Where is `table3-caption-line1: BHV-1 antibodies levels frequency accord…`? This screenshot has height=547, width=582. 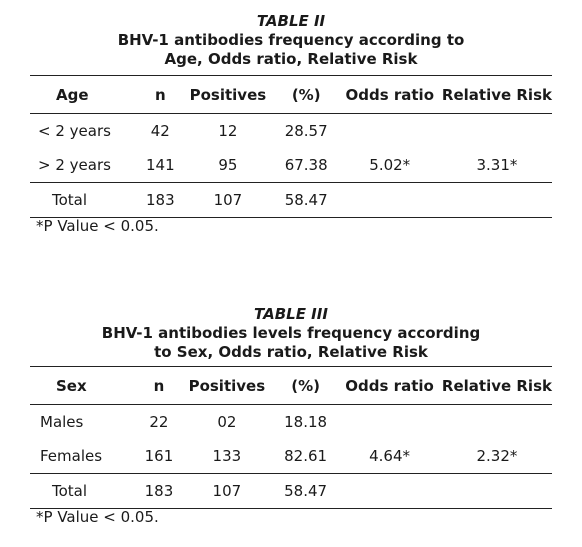 table3-caption-line1: BHV-1 antibodies levels frequency accord… is located at coordinates (291, 333).